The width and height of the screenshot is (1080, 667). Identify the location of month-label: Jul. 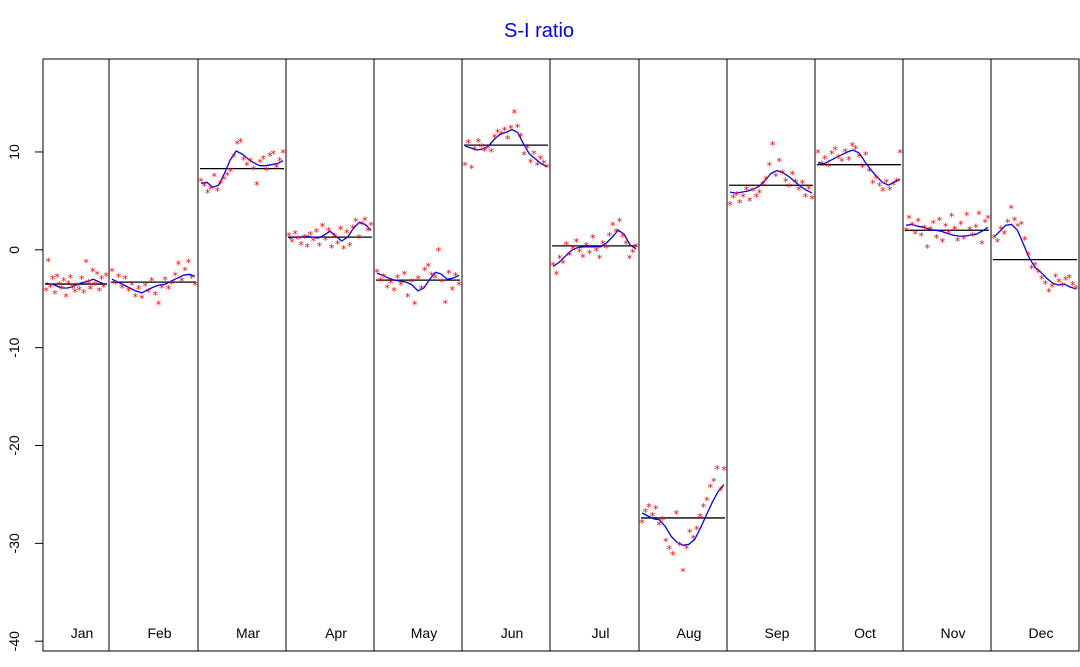
(601, 633).